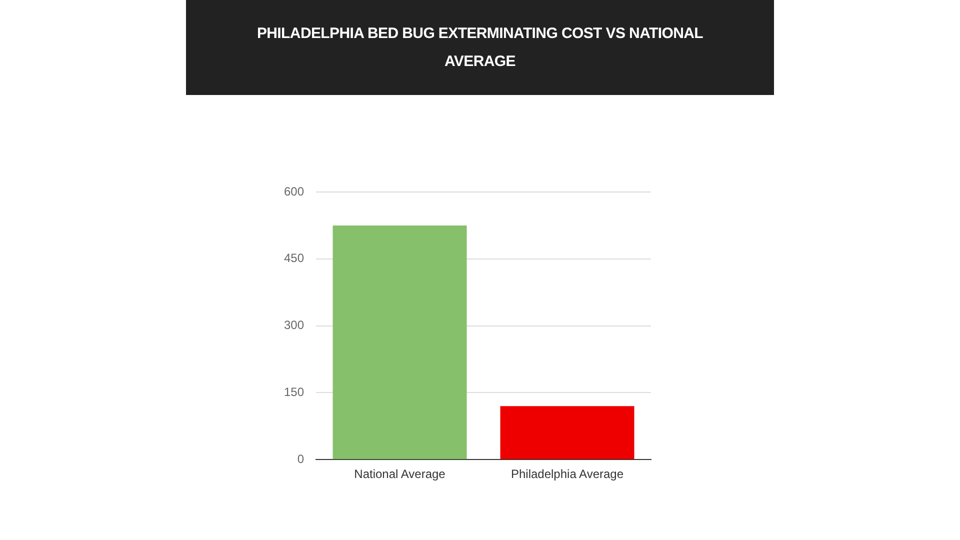 This screenshot has height=540, width=960. Describe the element at coordinates (294, 392) in the screenshot. I see `y-tick-label: 150` at that location.